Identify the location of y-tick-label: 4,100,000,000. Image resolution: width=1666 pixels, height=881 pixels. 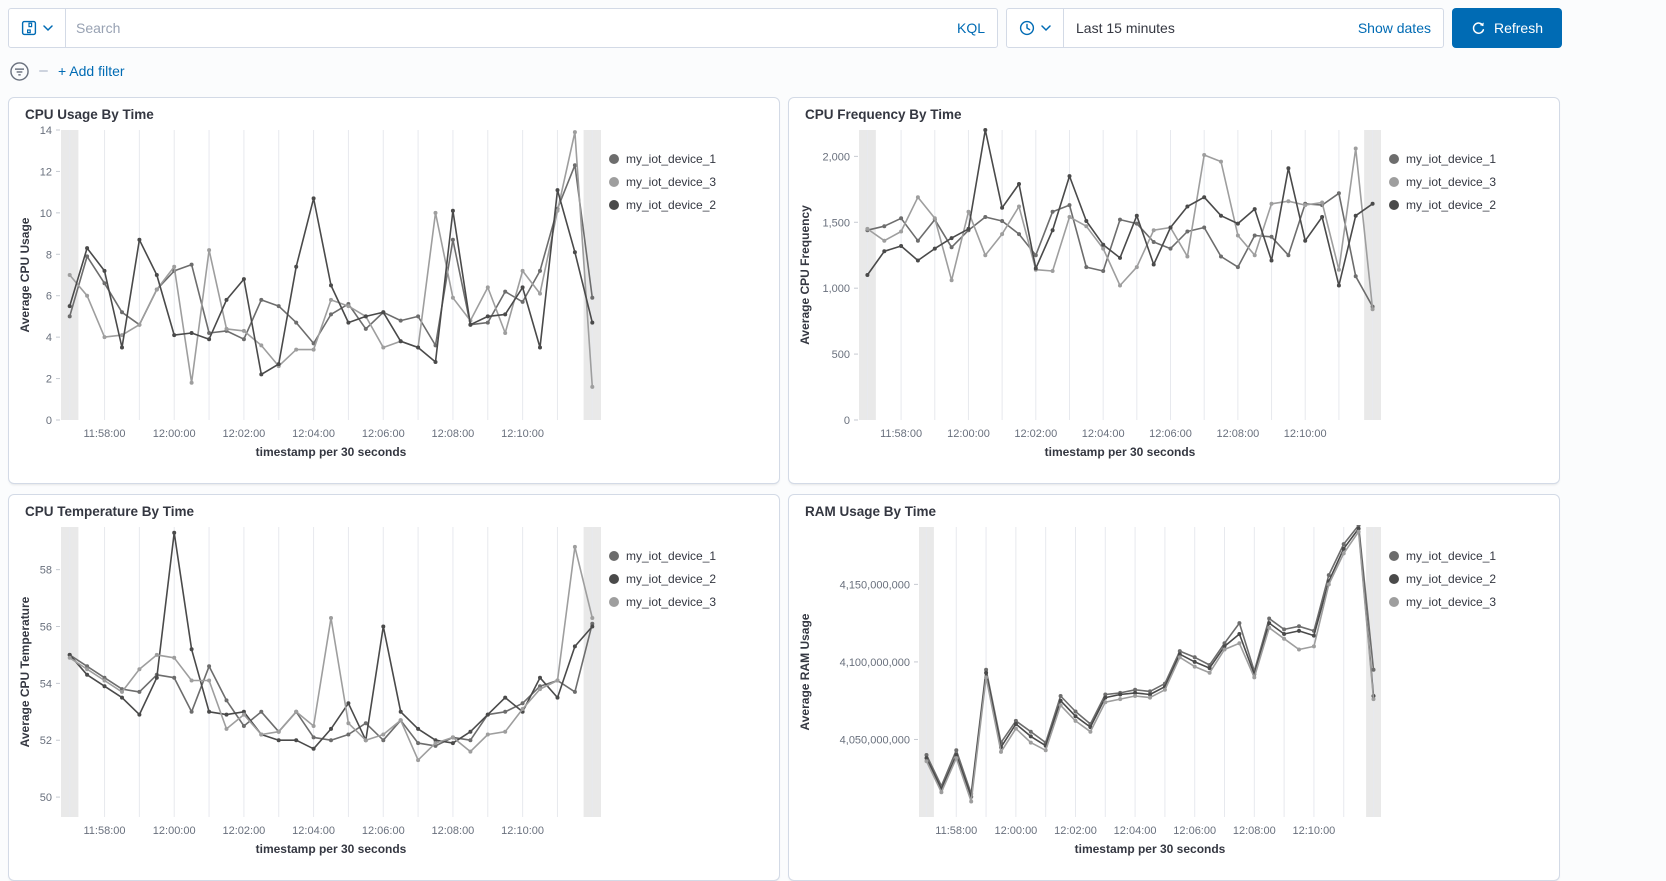
(875, 663).